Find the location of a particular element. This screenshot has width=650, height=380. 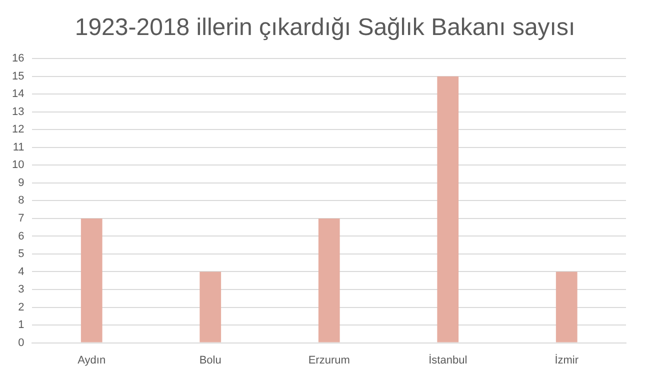

y-tick-label: 0 is located at coordinates (21, 342).